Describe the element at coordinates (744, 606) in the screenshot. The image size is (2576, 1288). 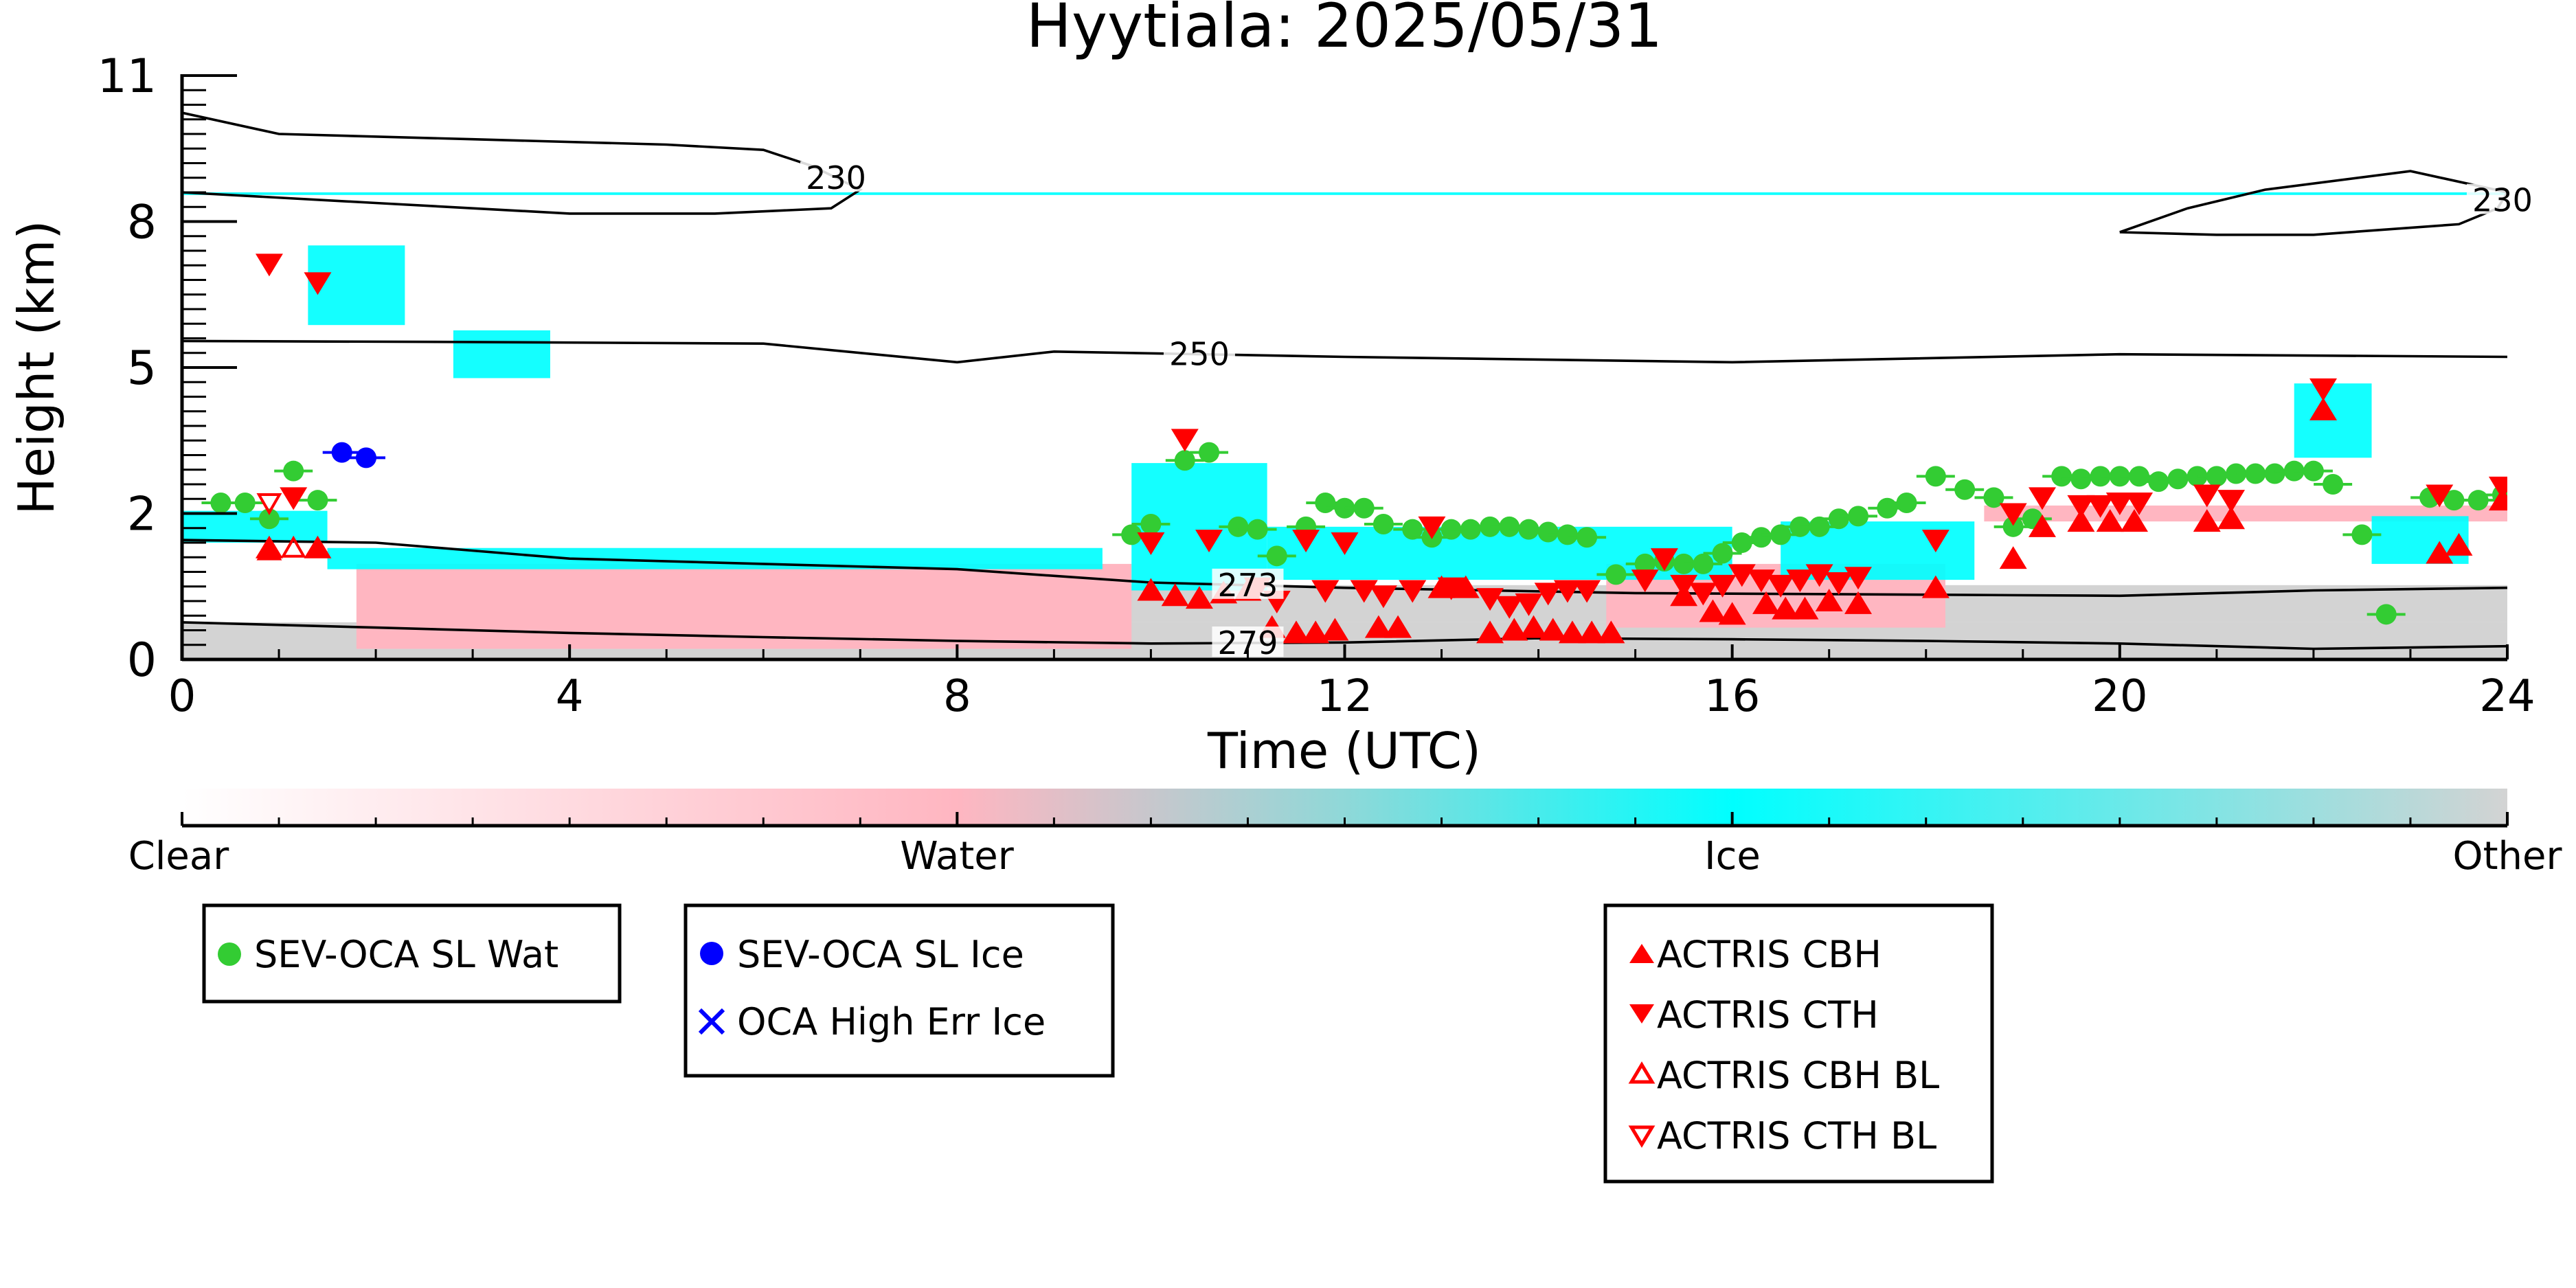
I see `layer-water` at that location.